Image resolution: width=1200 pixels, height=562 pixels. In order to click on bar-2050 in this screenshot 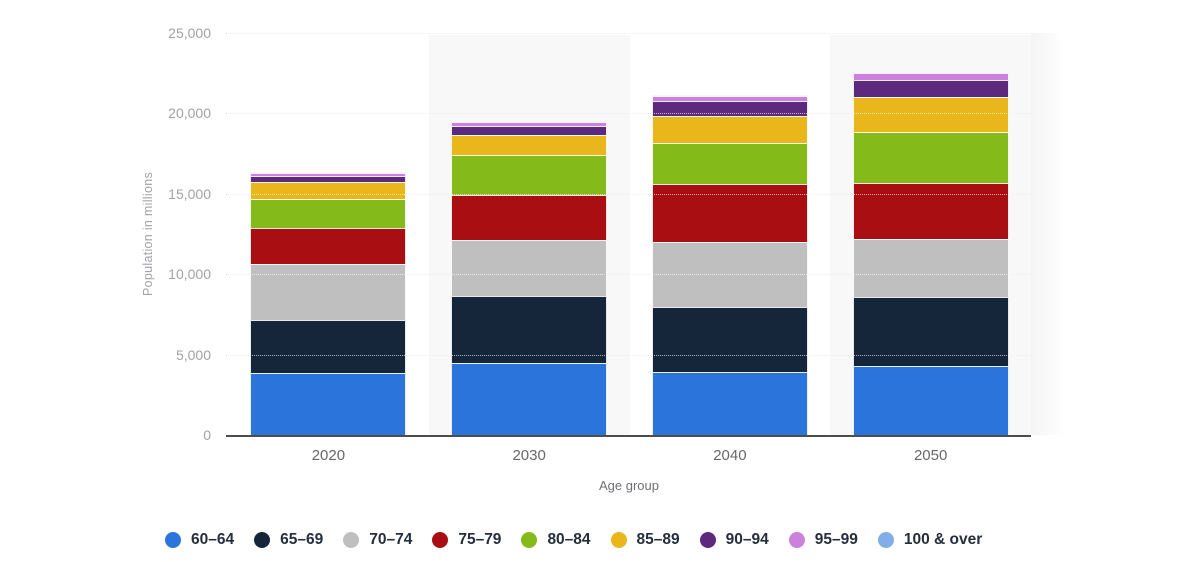, I will do `click(930, 253)`.